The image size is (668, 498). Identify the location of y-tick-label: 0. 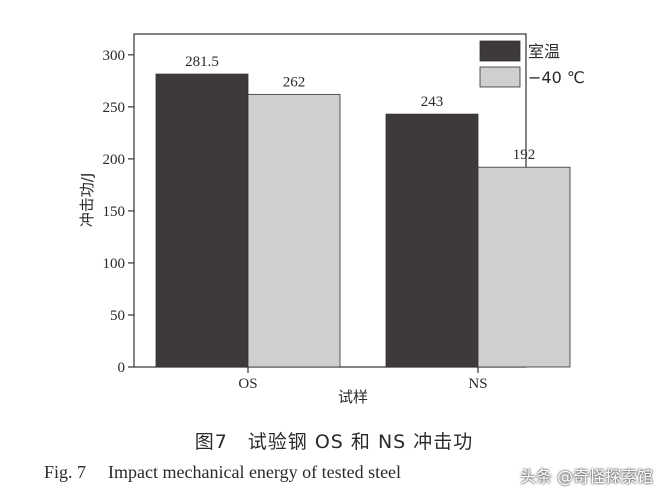
(122, 368).